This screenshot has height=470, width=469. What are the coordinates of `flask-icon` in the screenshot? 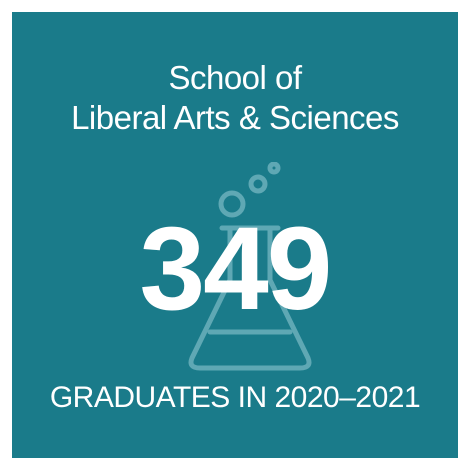 It's located at (250, 266).